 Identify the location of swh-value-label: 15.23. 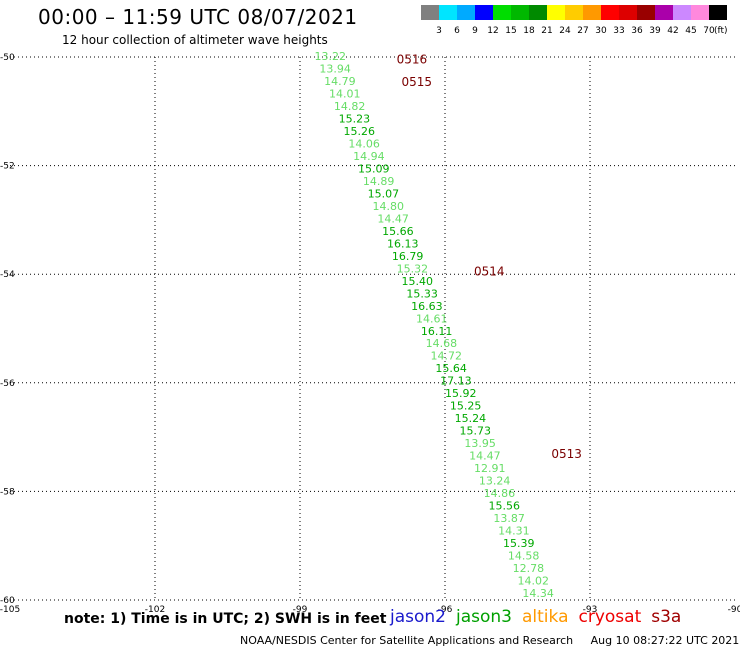
(355, 118).